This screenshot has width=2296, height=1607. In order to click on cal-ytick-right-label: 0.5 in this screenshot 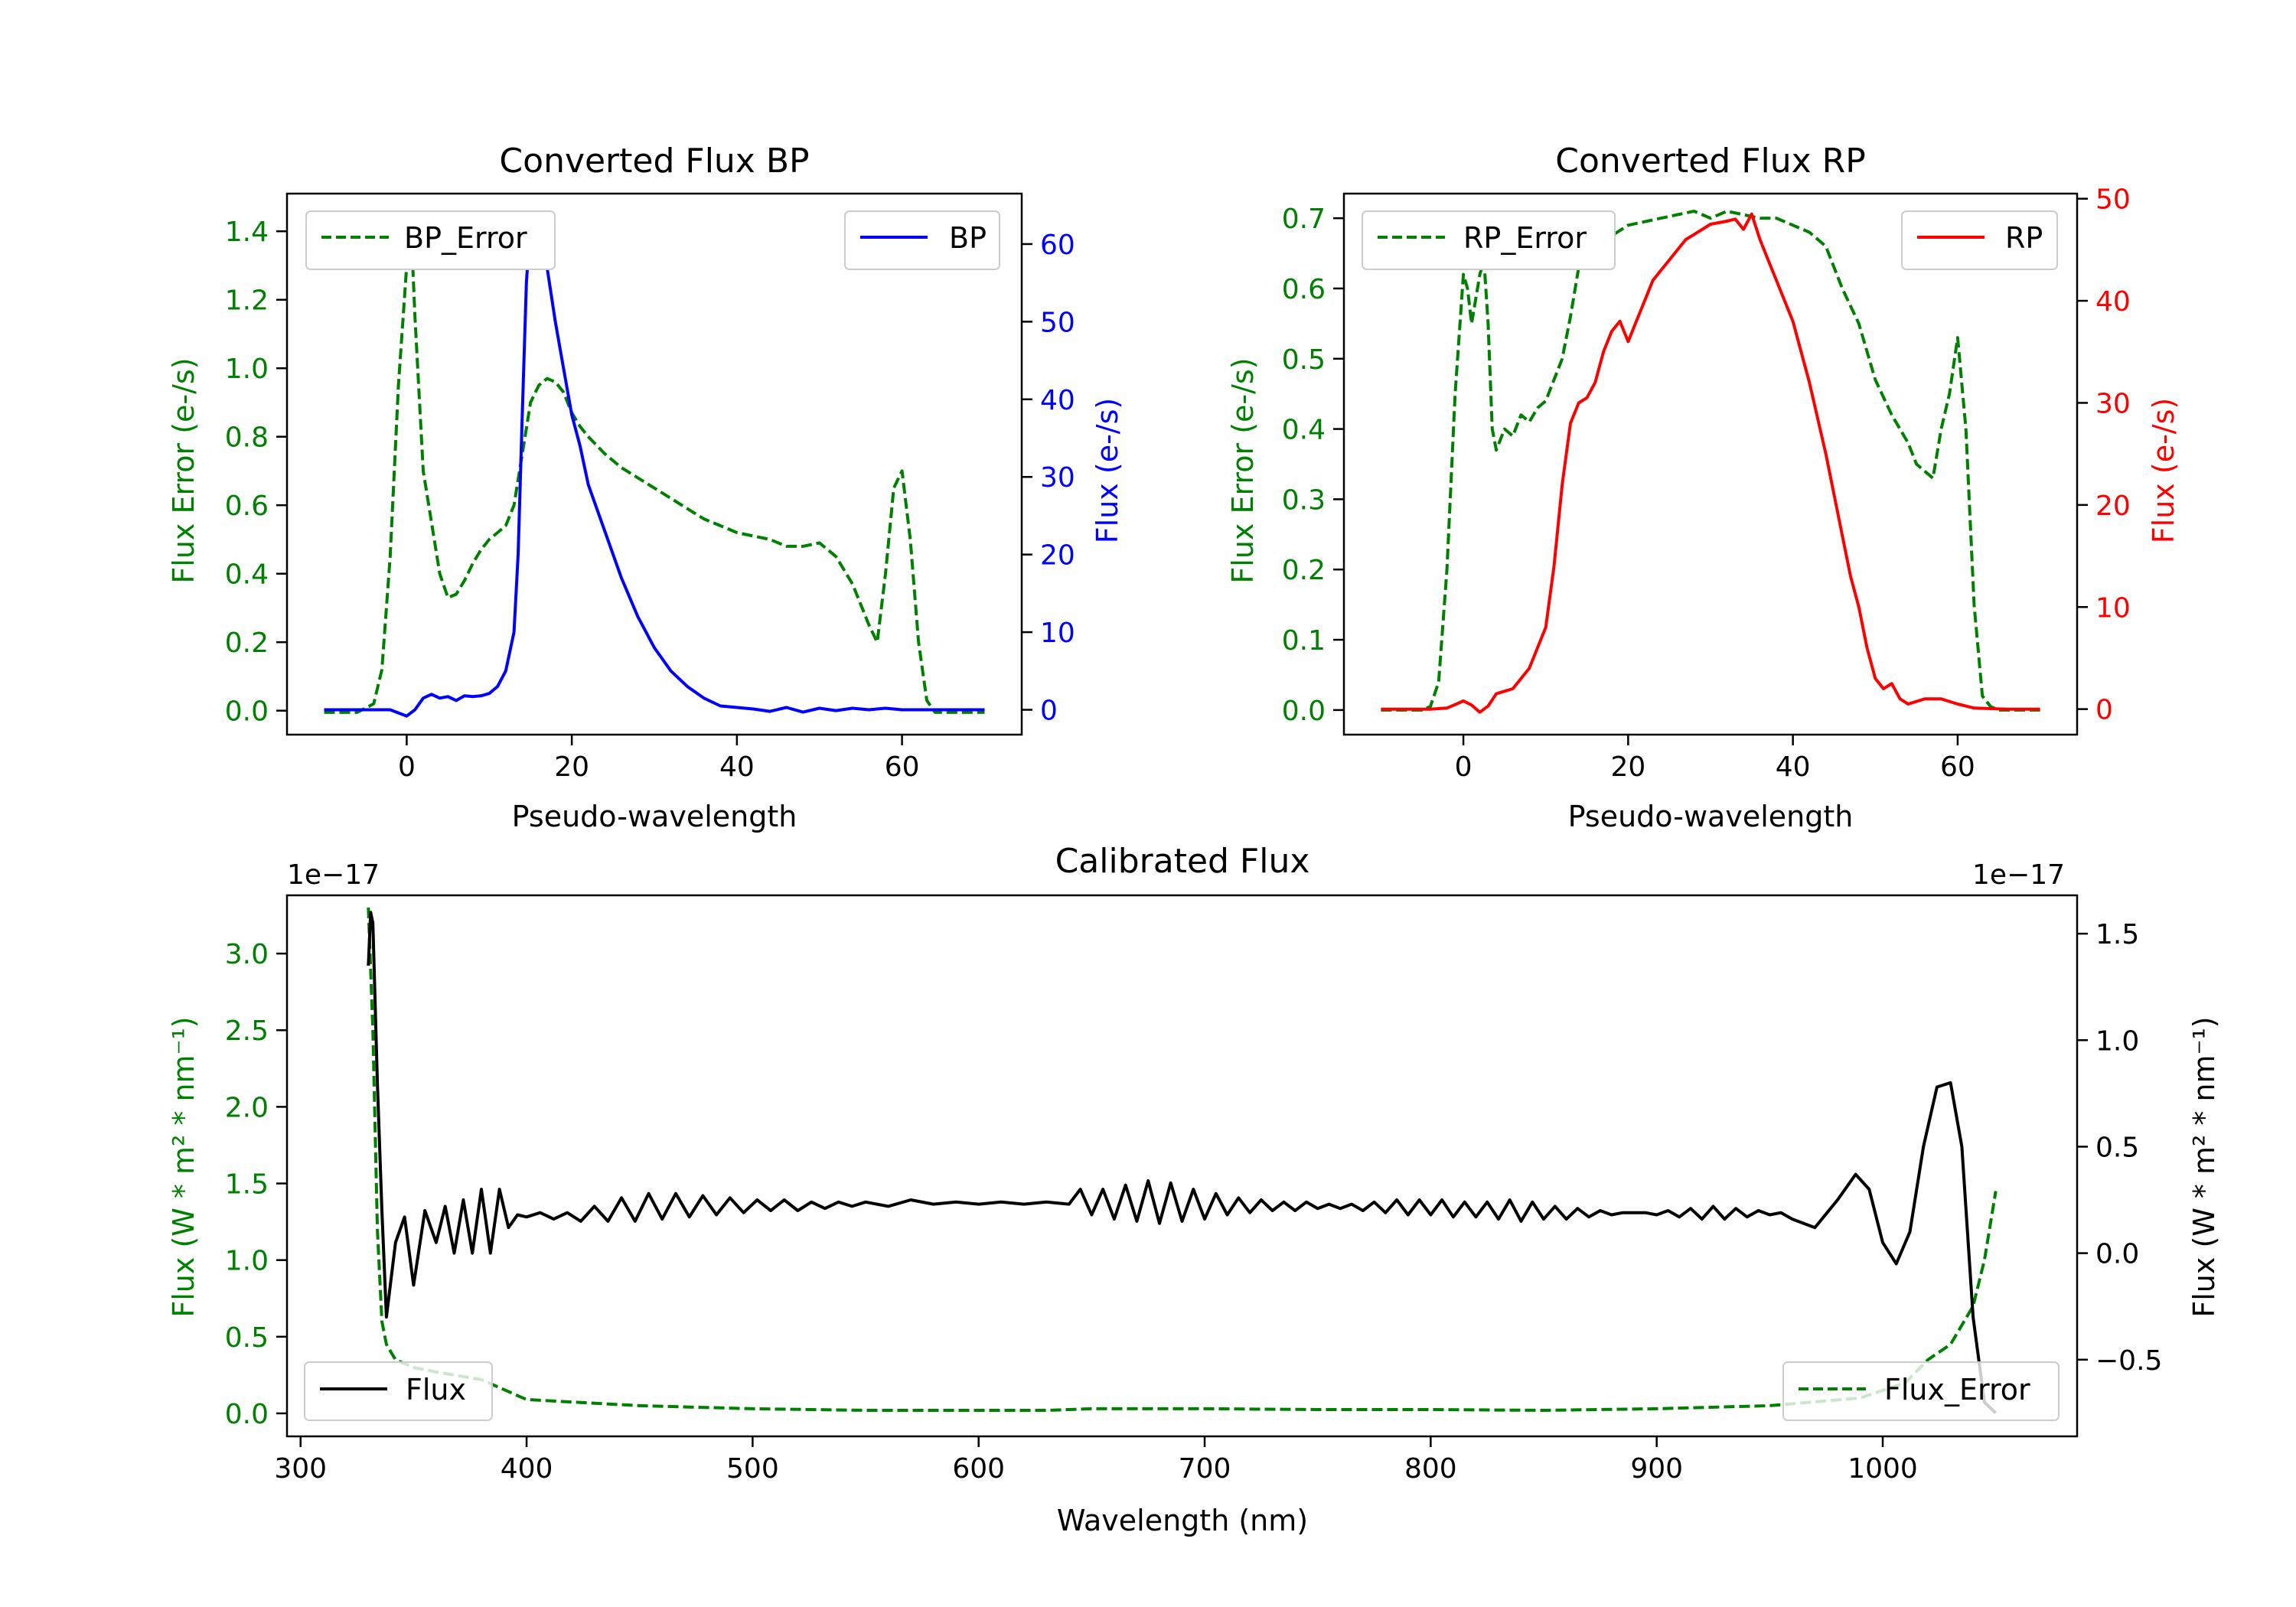, I will do `click(2117, 1147)`.